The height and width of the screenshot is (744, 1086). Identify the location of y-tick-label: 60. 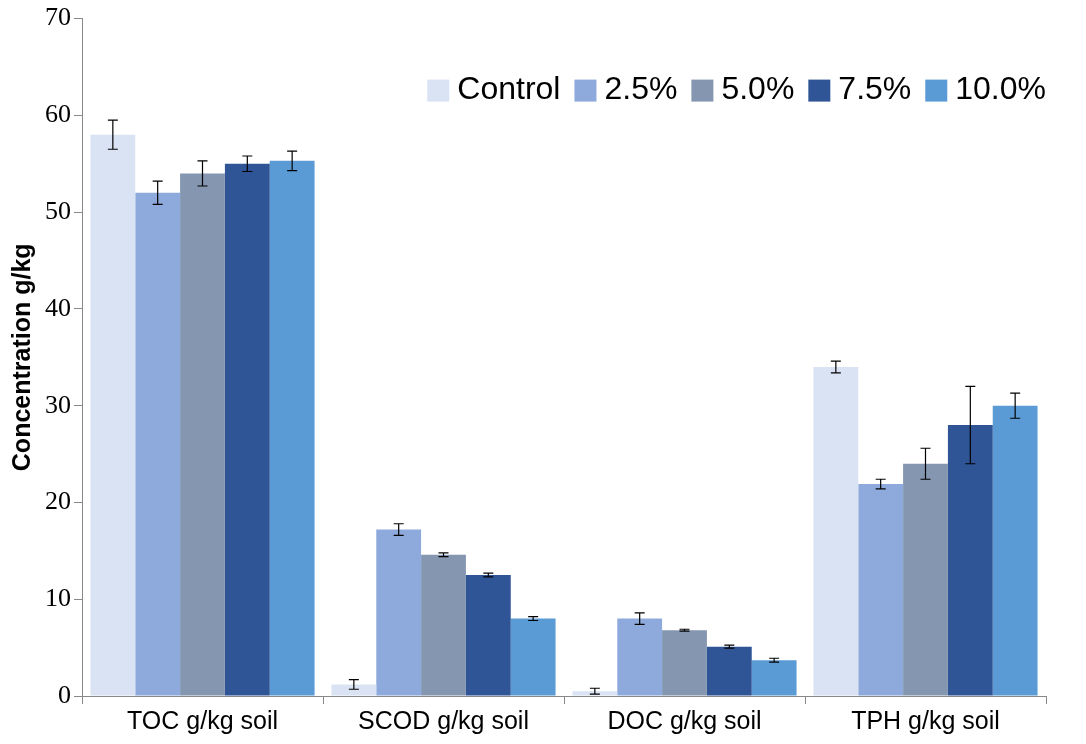
(58, 114).